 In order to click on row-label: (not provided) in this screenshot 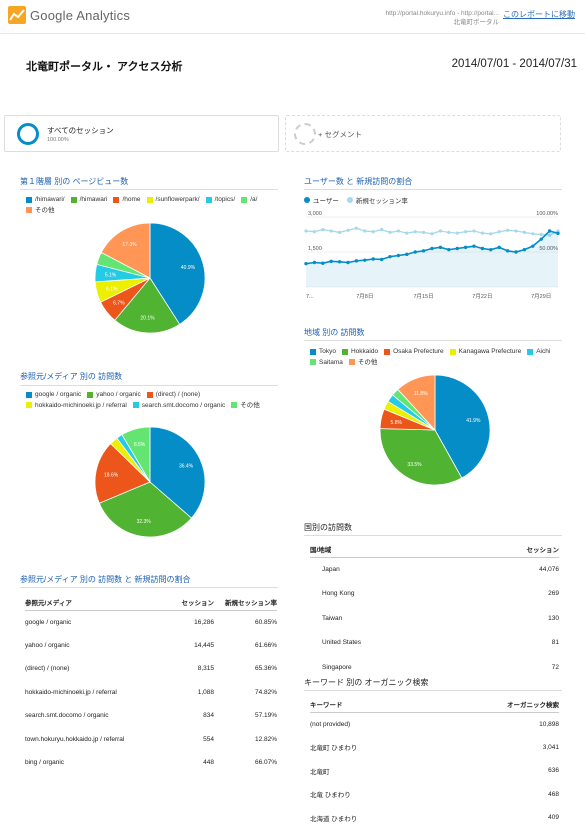, I will do `click(330, 724)`.